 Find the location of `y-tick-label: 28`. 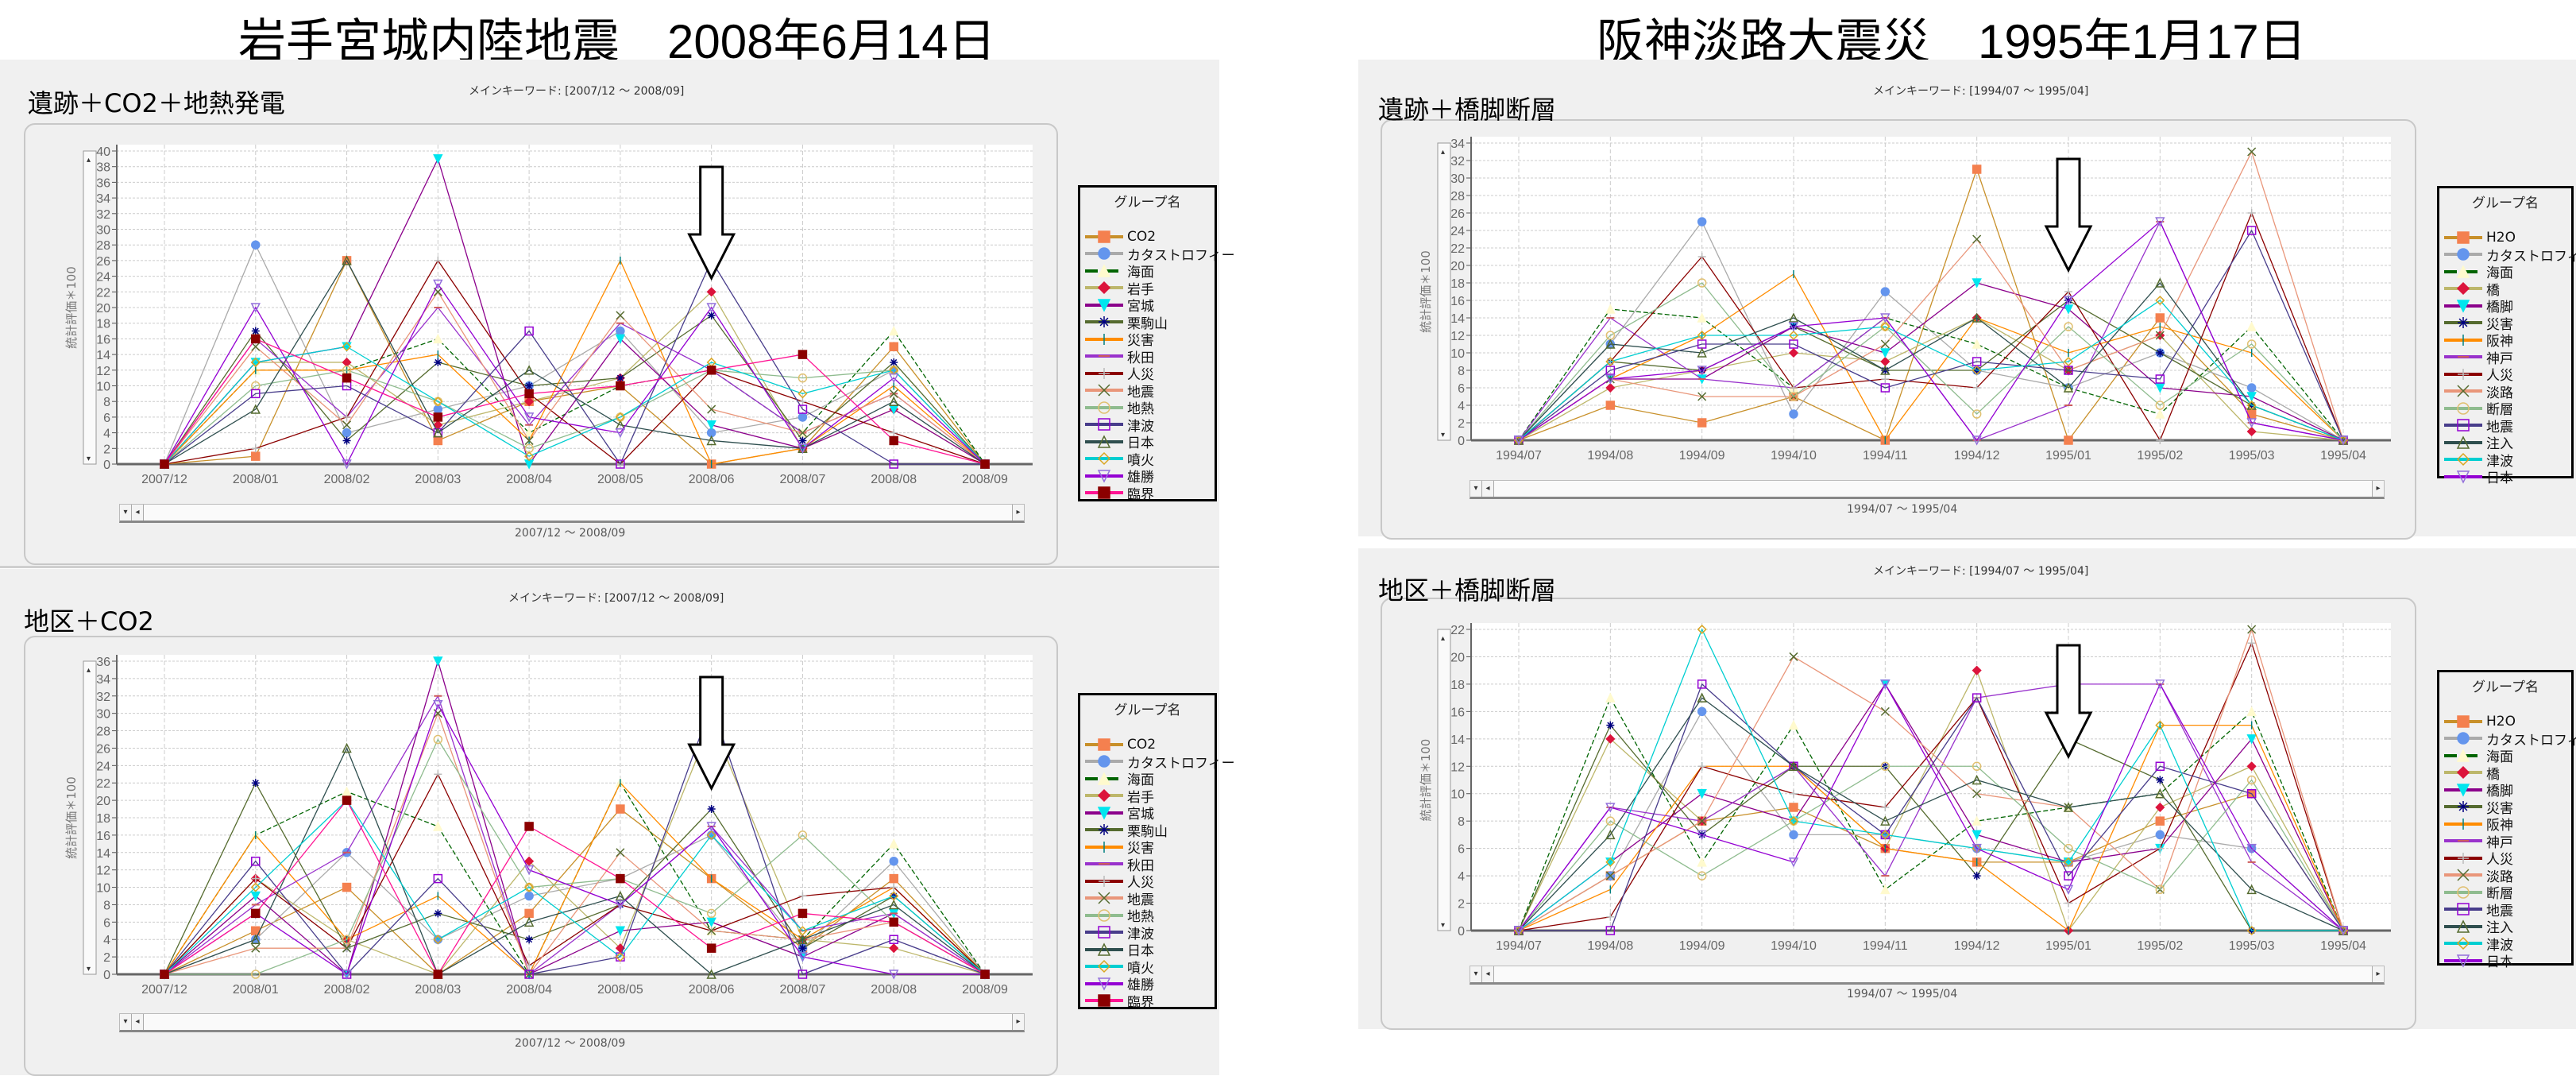

y-tick-label: 28 is located at coordinates (103, 732).